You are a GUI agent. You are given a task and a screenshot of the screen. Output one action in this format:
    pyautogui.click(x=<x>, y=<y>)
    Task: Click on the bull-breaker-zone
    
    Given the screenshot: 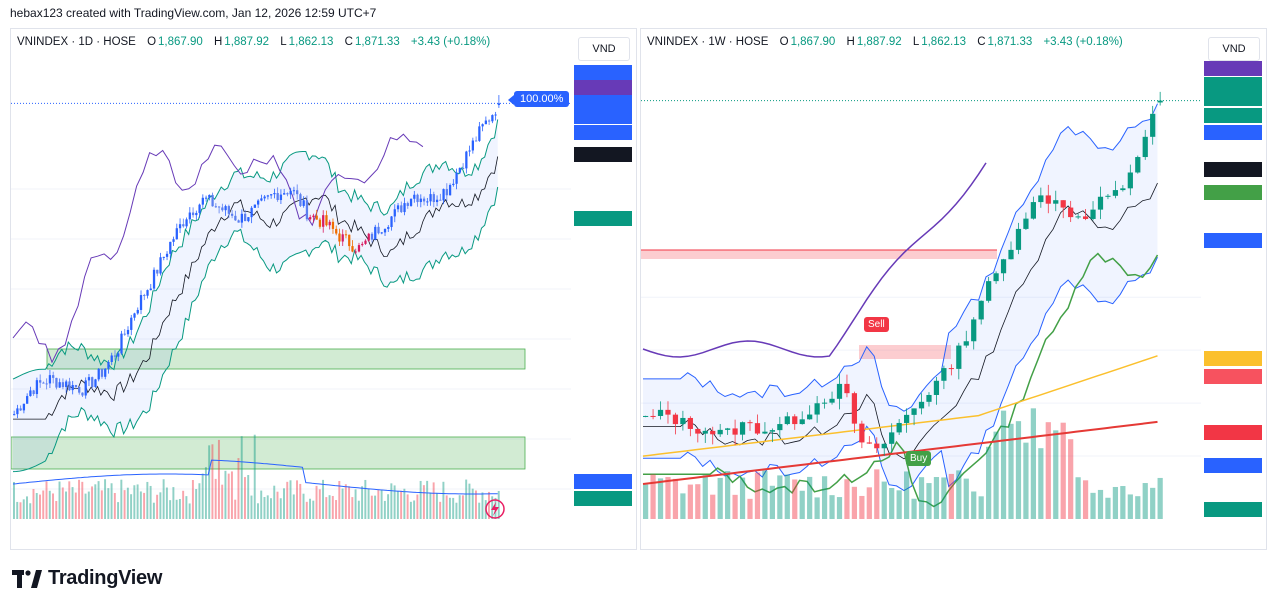 What is the action you would take?
    pyautogui.click(x=286, y=359)
    